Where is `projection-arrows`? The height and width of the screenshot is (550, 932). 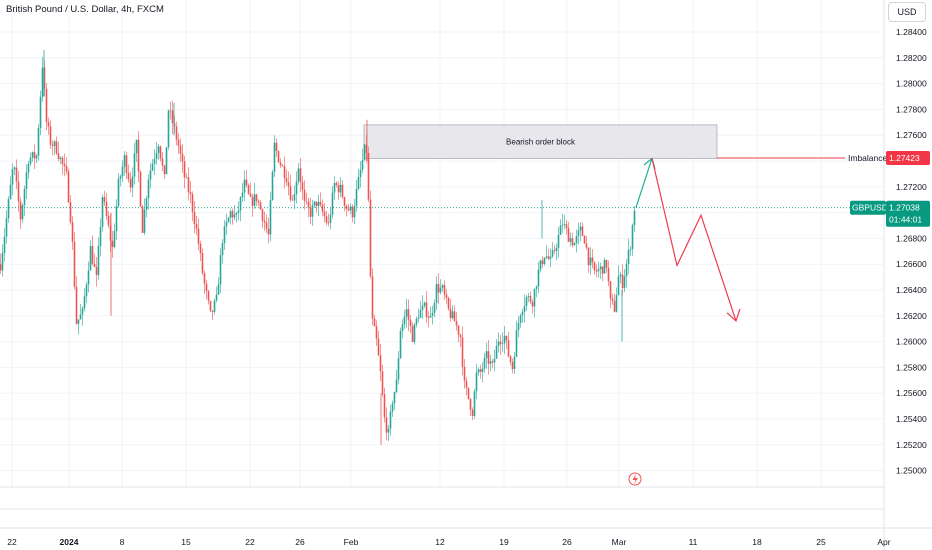 projection-arrows is located at coordinates (688, 240).